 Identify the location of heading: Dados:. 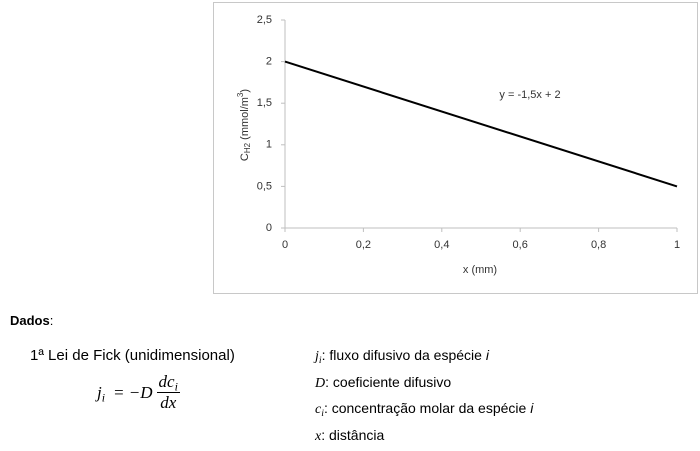
(31, 320).